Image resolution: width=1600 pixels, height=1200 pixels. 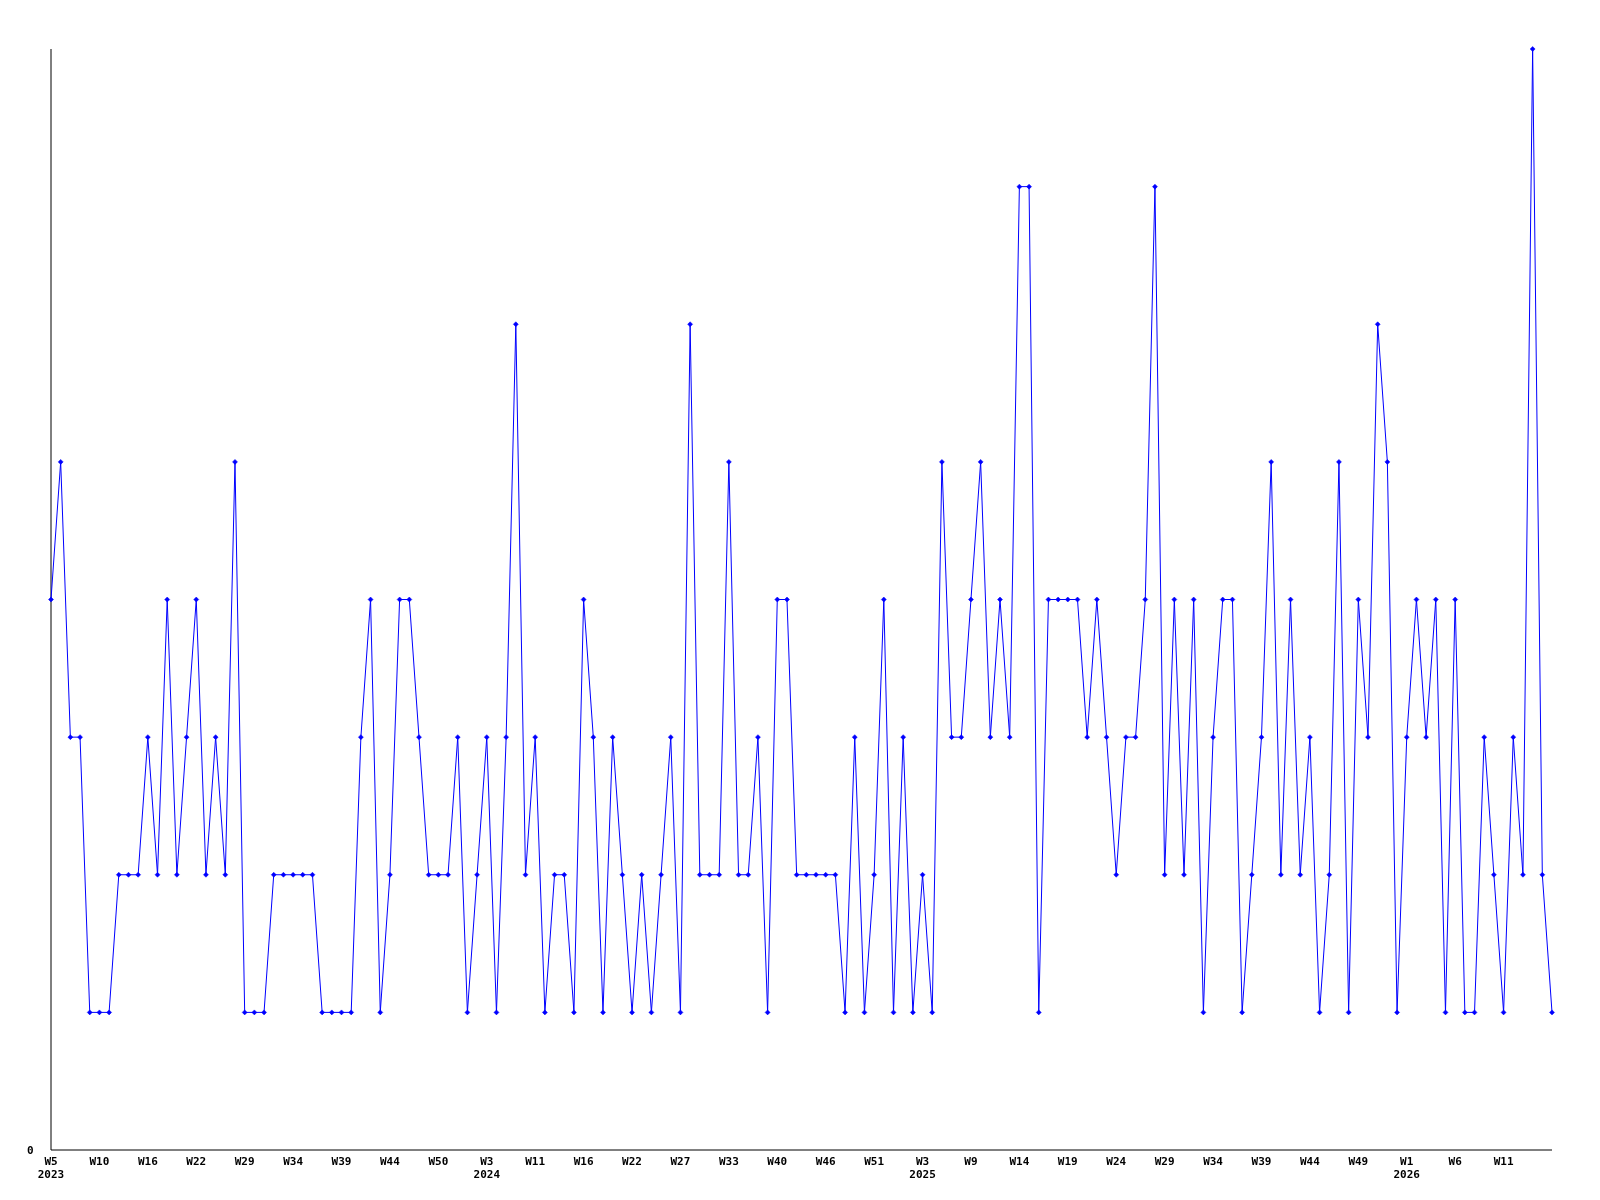 What do you see at coordinates (487, 1168) in the screenshot?
I see `x-tick-label: W3 2024` at bounding box center [487, 1168].